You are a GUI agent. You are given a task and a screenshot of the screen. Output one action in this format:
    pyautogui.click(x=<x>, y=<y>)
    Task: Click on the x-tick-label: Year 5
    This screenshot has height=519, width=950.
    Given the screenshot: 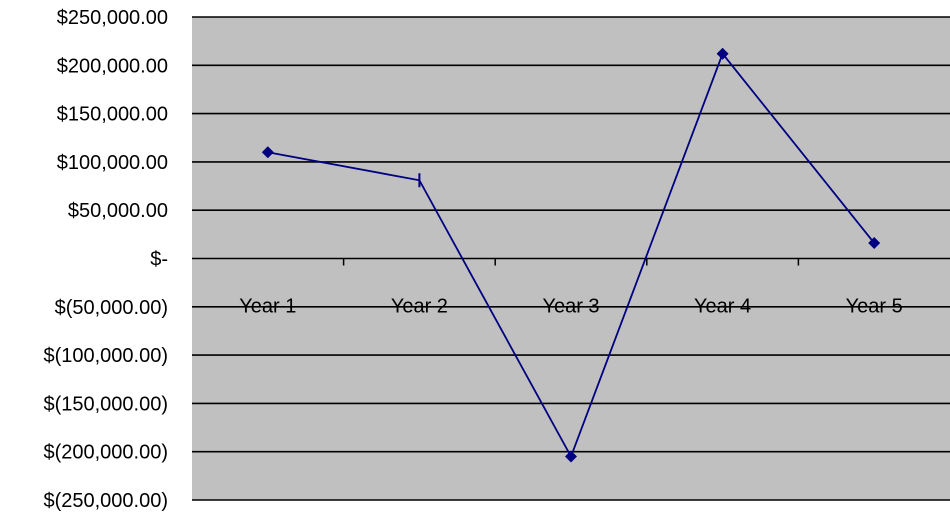 What is the action you would take?
    pyautogui.click(x=874, y=307)
    